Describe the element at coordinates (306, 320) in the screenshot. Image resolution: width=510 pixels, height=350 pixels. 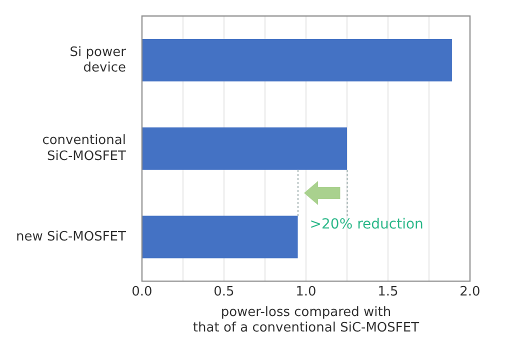
I see `x-axis-title: power-loss compared with that of a conventional SiC-MOSFET` at that location.